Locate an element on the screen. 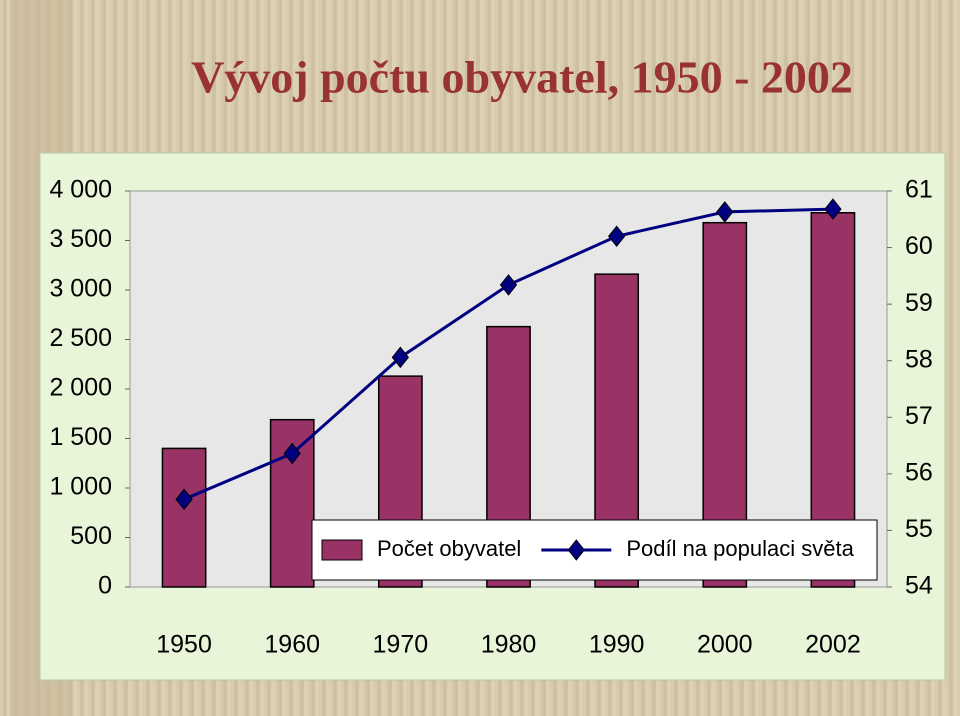  x-tick-label: 1950 is located at coordinates (184, 645).